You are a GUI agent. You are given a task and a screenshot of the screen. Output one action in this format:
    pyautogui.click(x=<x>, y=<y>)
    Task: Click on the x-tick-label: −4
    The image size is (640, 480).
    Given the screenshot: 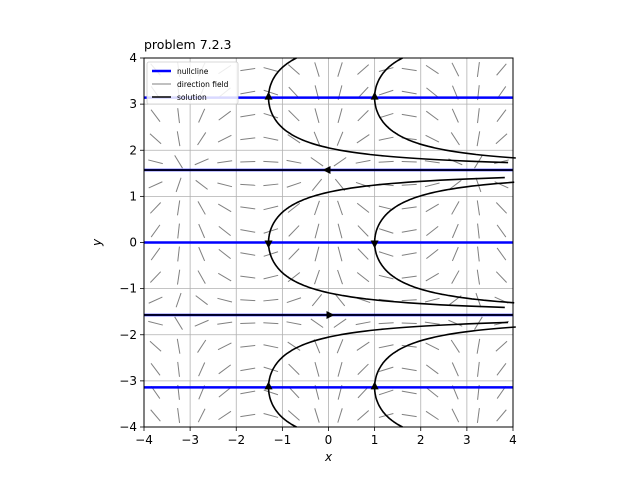 What is the action you would take?
    pyautogui.click(x=144, y=440)
    